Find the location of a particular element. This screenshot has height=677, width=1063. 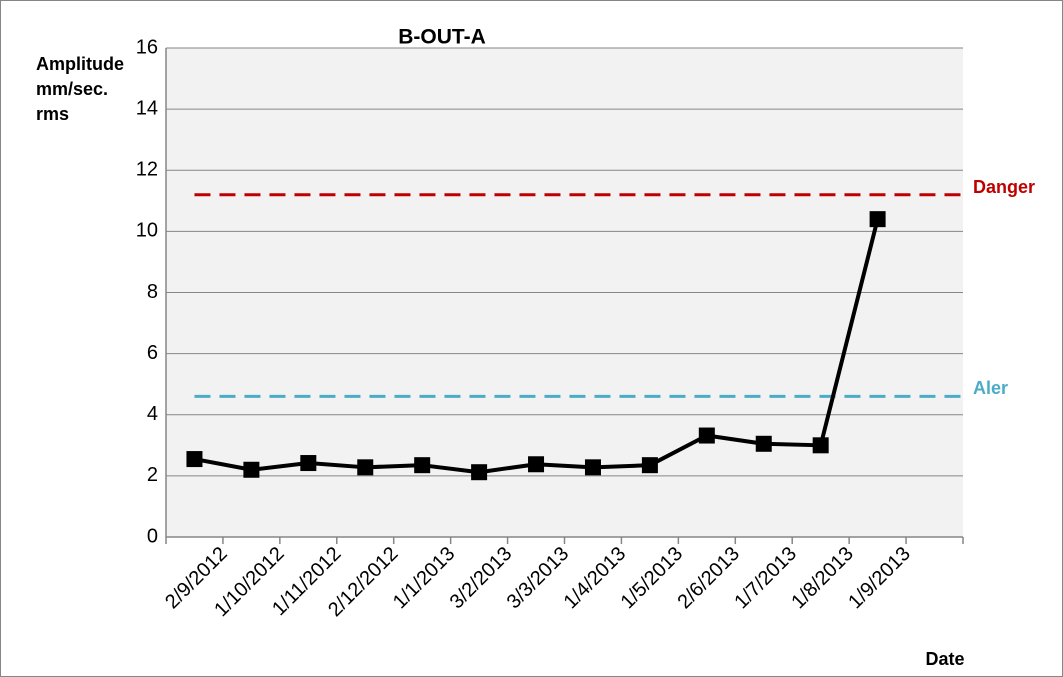

y-axis-title: Amplitude mm/sec. rms is located at coordinates (80, 89).